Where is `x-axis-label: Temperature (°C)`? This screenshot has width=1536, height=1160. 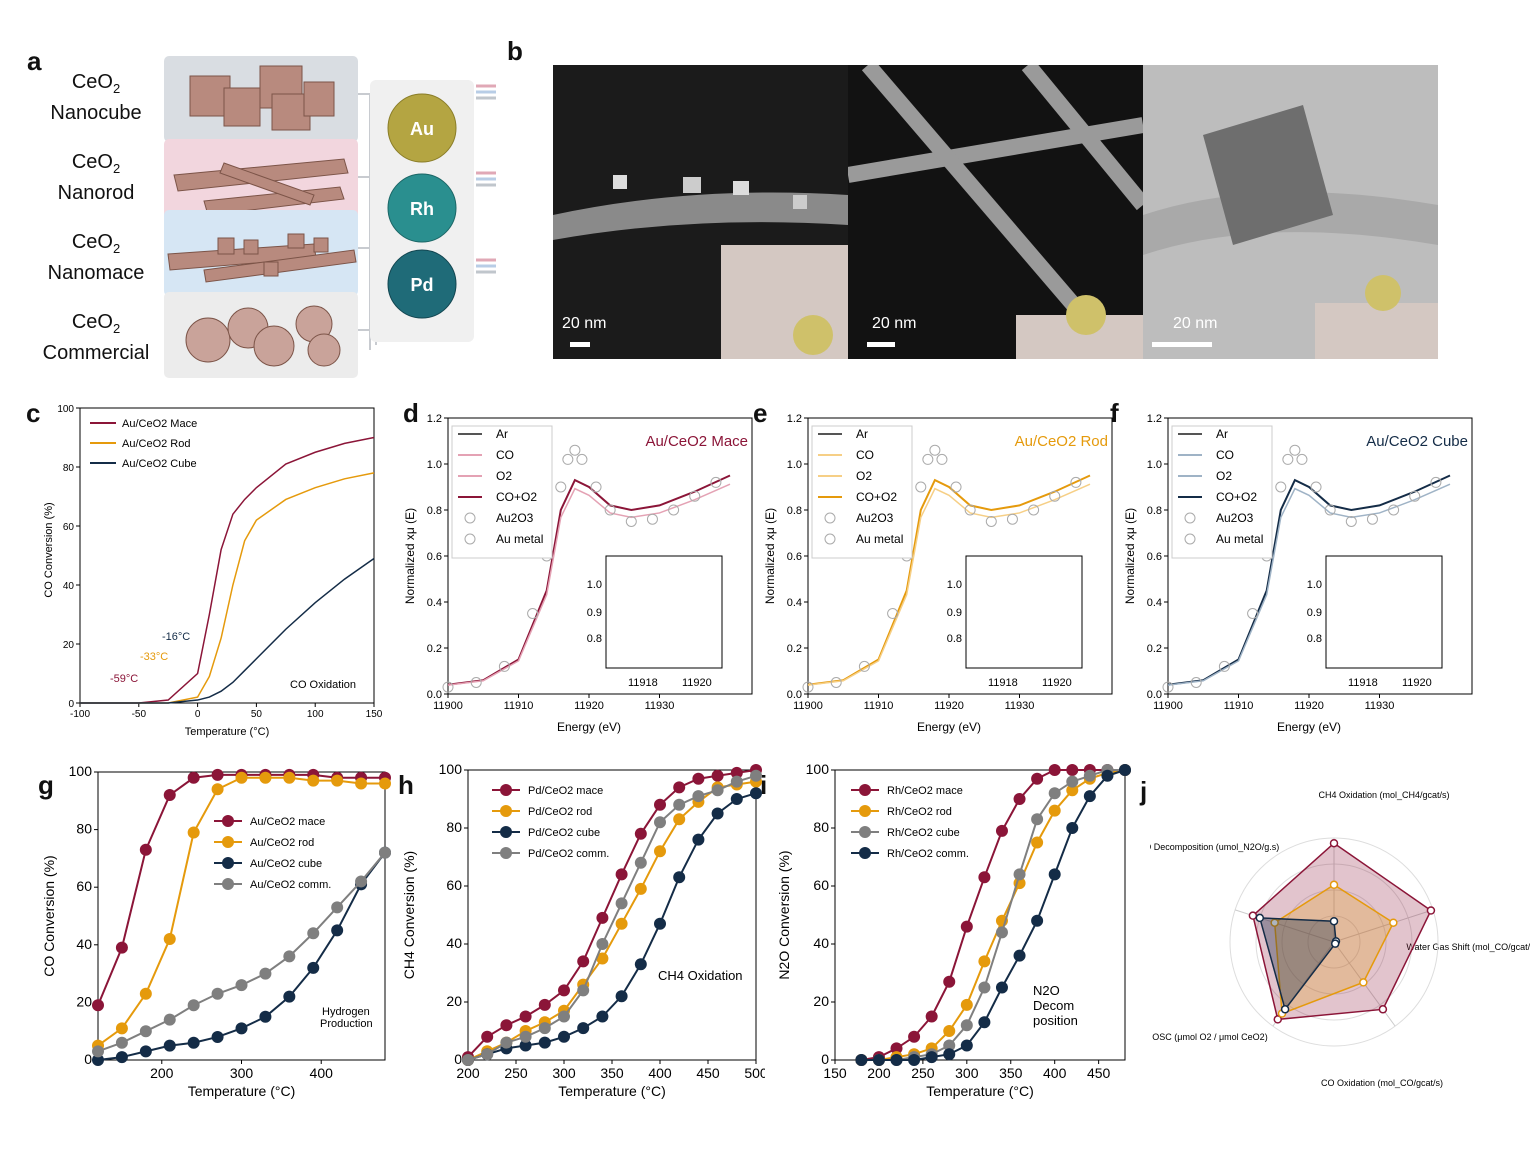
x-axis-label: Temperature (°C) is located at coordinates (242, 1091).